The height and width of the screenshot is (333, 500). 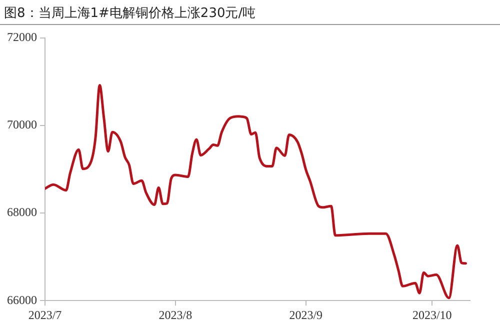 I want to click on y-tick-label: 68000, so click(x=22, y=212).